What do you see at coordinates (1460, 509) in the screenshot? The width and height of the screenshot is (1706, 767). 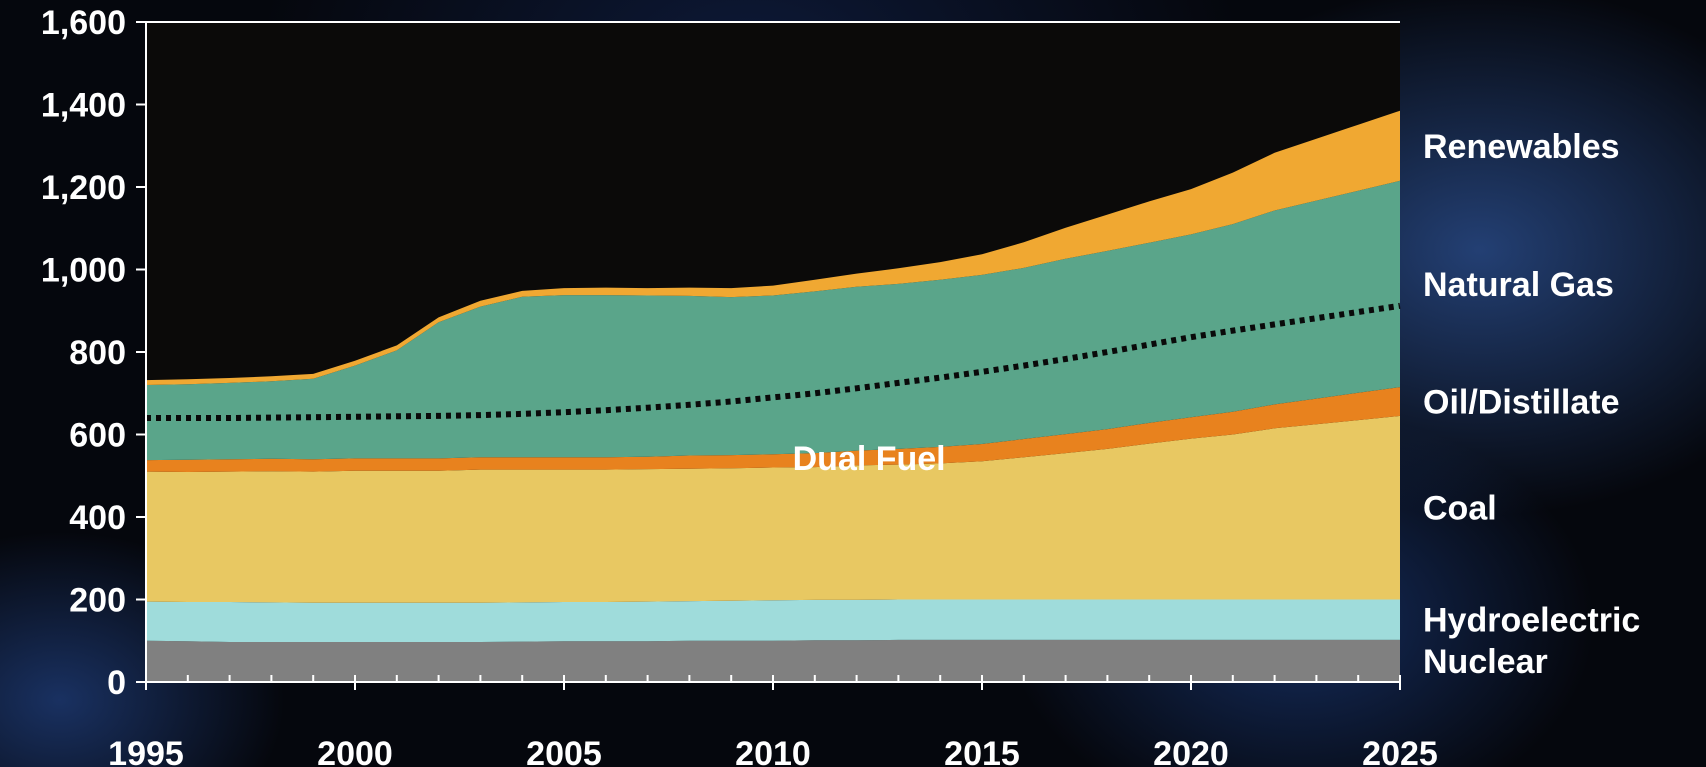 I see `series-label-coal: Coal` at bounding box center [1460, 509].